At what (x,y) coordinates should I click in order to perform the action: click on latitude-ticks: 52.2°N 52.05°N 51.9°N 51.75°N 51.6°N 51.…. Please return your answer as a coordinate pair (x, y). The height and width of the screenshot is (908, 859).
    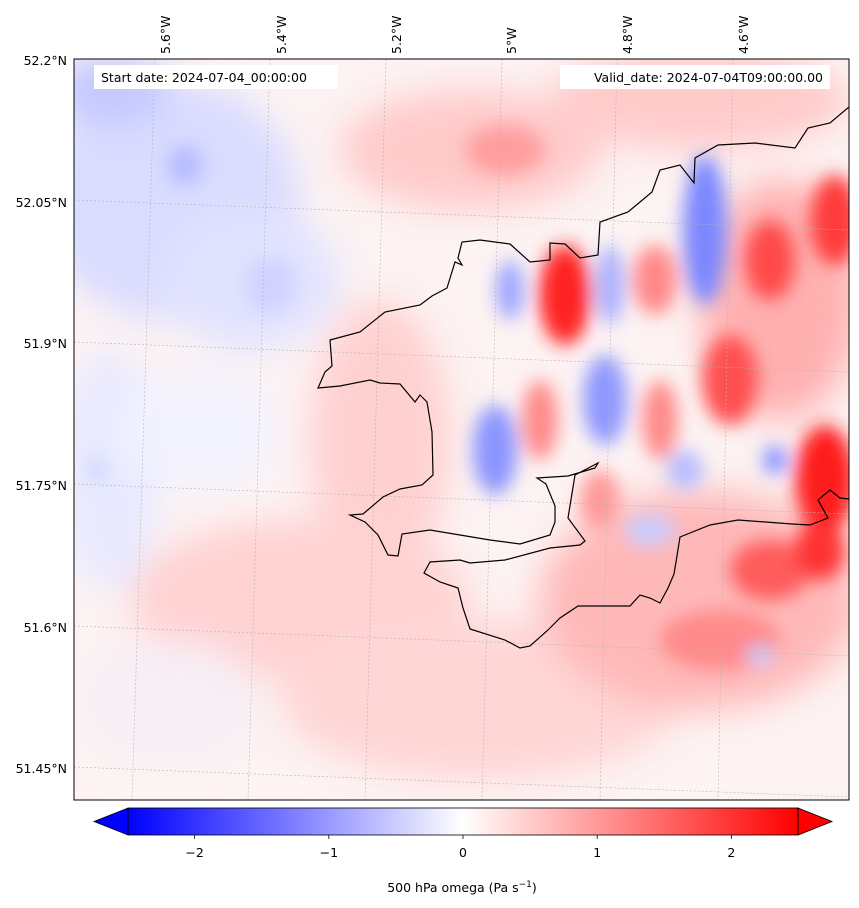
    Looking at the image, I should click on (41, 414).